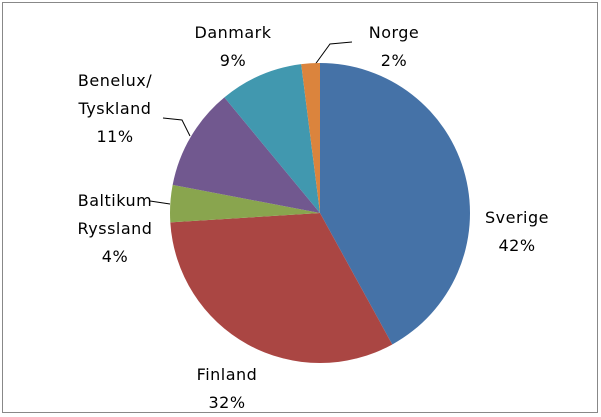  Describe the element at coordinates (517, 217) in the screenshot. I see `slice-label: Sverige` at that location.